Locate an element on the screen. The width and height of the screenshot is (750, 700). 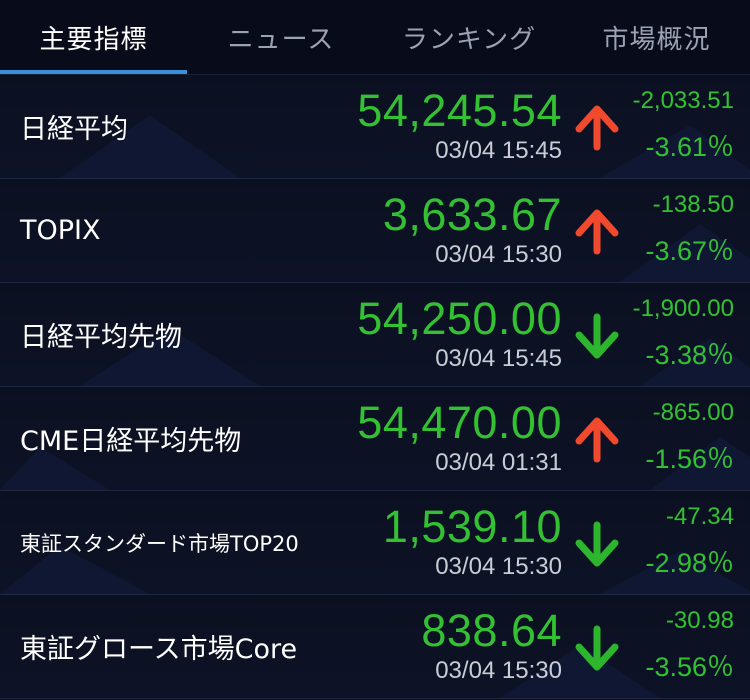
index-price: 838.64 is located at coordinates (491, 630).